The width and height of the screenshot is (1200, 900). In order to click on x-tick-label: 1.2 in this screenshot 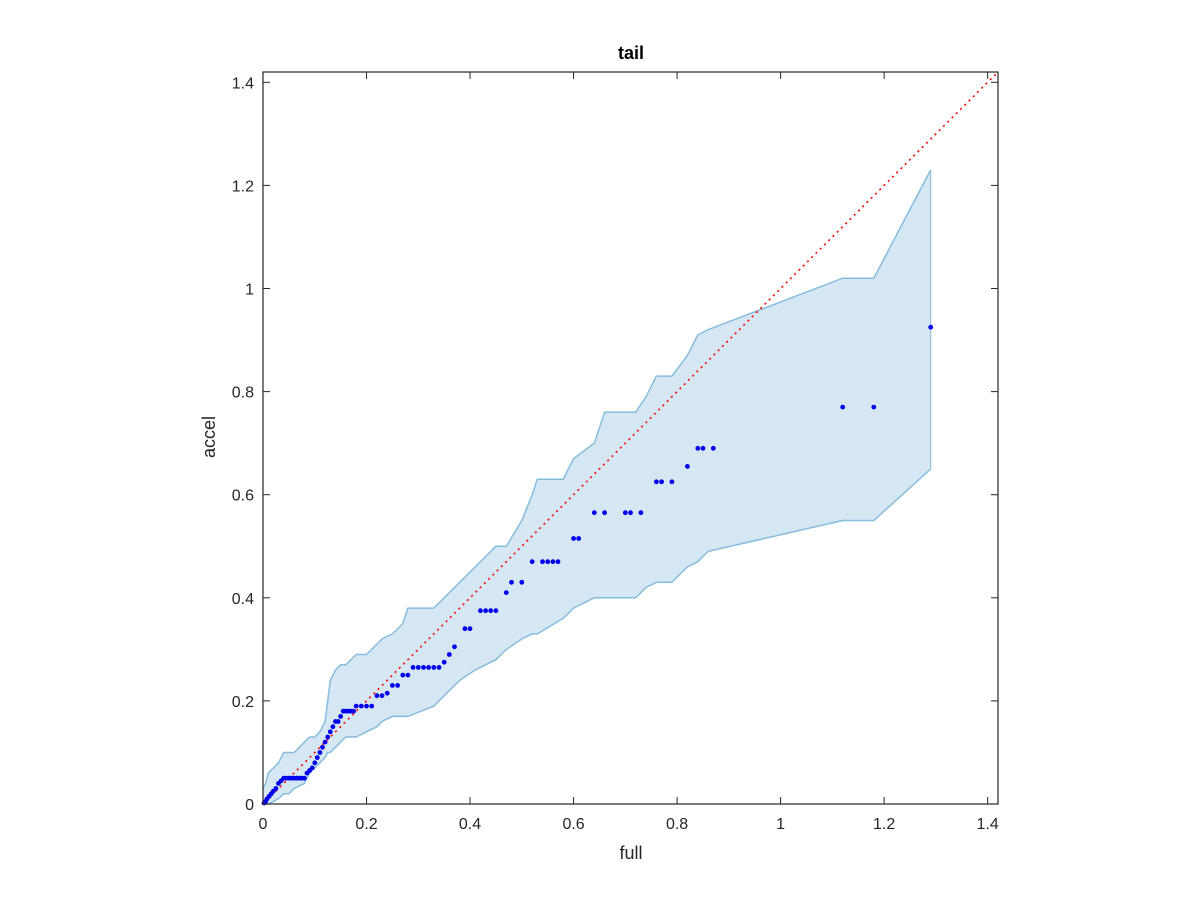, I will do `click(884, 824)`.